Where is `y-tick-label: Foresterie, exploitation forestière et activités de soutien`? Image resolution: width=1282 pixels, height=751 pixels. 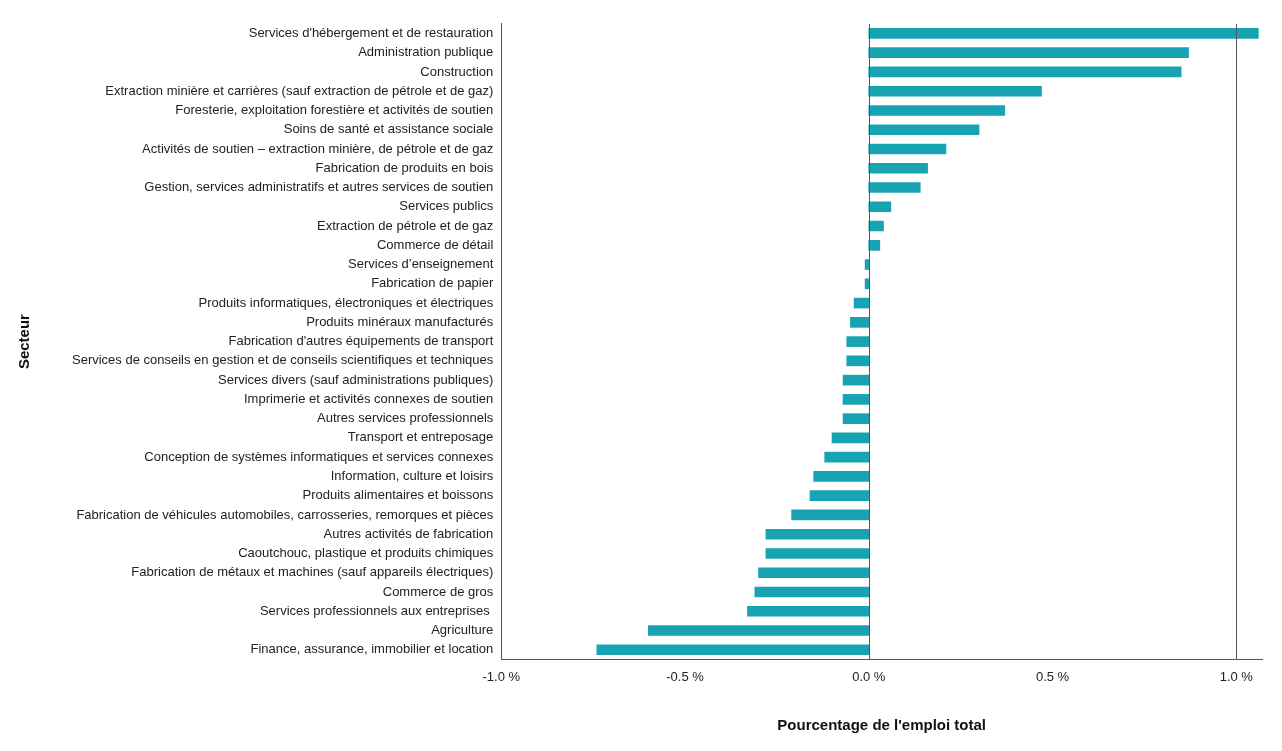 y-tick-label: Foresterie, exploitation forestière et activités de soutien is located at coordinates (334, 110).